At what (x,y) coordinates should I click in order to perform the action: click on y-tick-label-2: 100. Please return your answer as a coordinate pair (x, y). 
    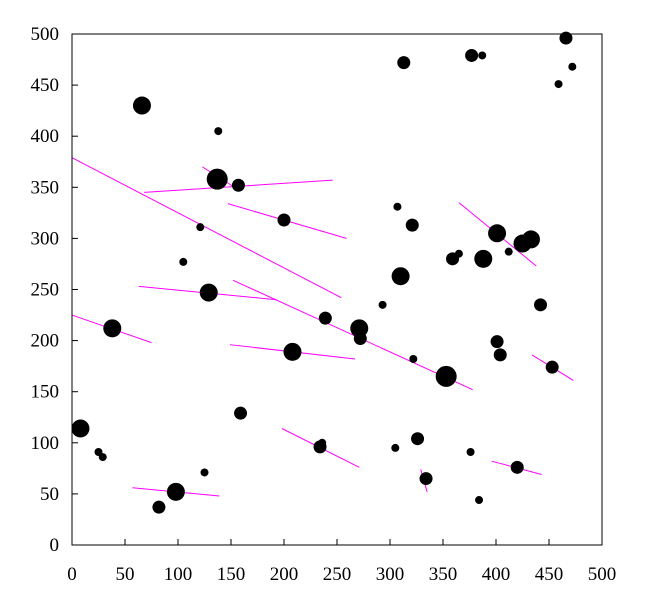
    Looking at the image, I should click on (45, 443).